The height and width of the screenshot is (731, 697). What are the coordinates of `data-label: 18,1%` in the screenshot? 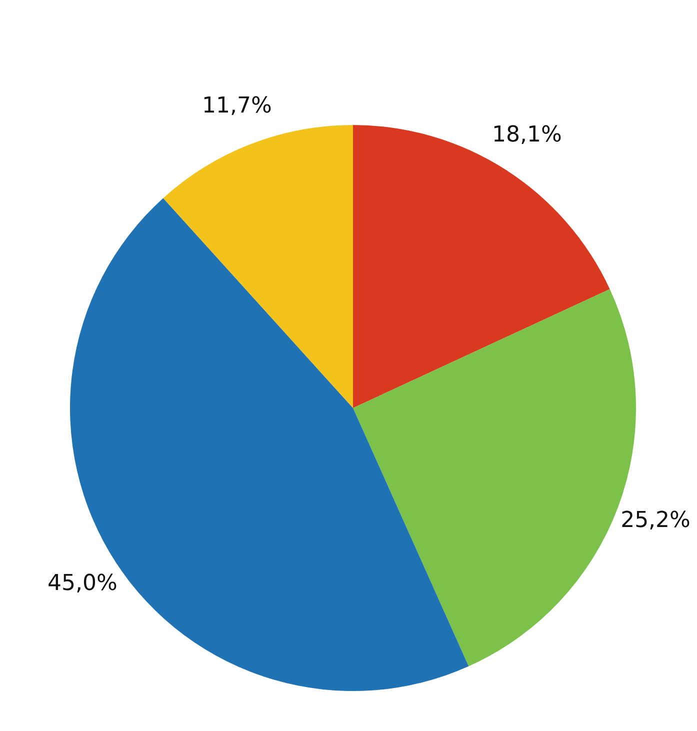 It's located at (527, 135).